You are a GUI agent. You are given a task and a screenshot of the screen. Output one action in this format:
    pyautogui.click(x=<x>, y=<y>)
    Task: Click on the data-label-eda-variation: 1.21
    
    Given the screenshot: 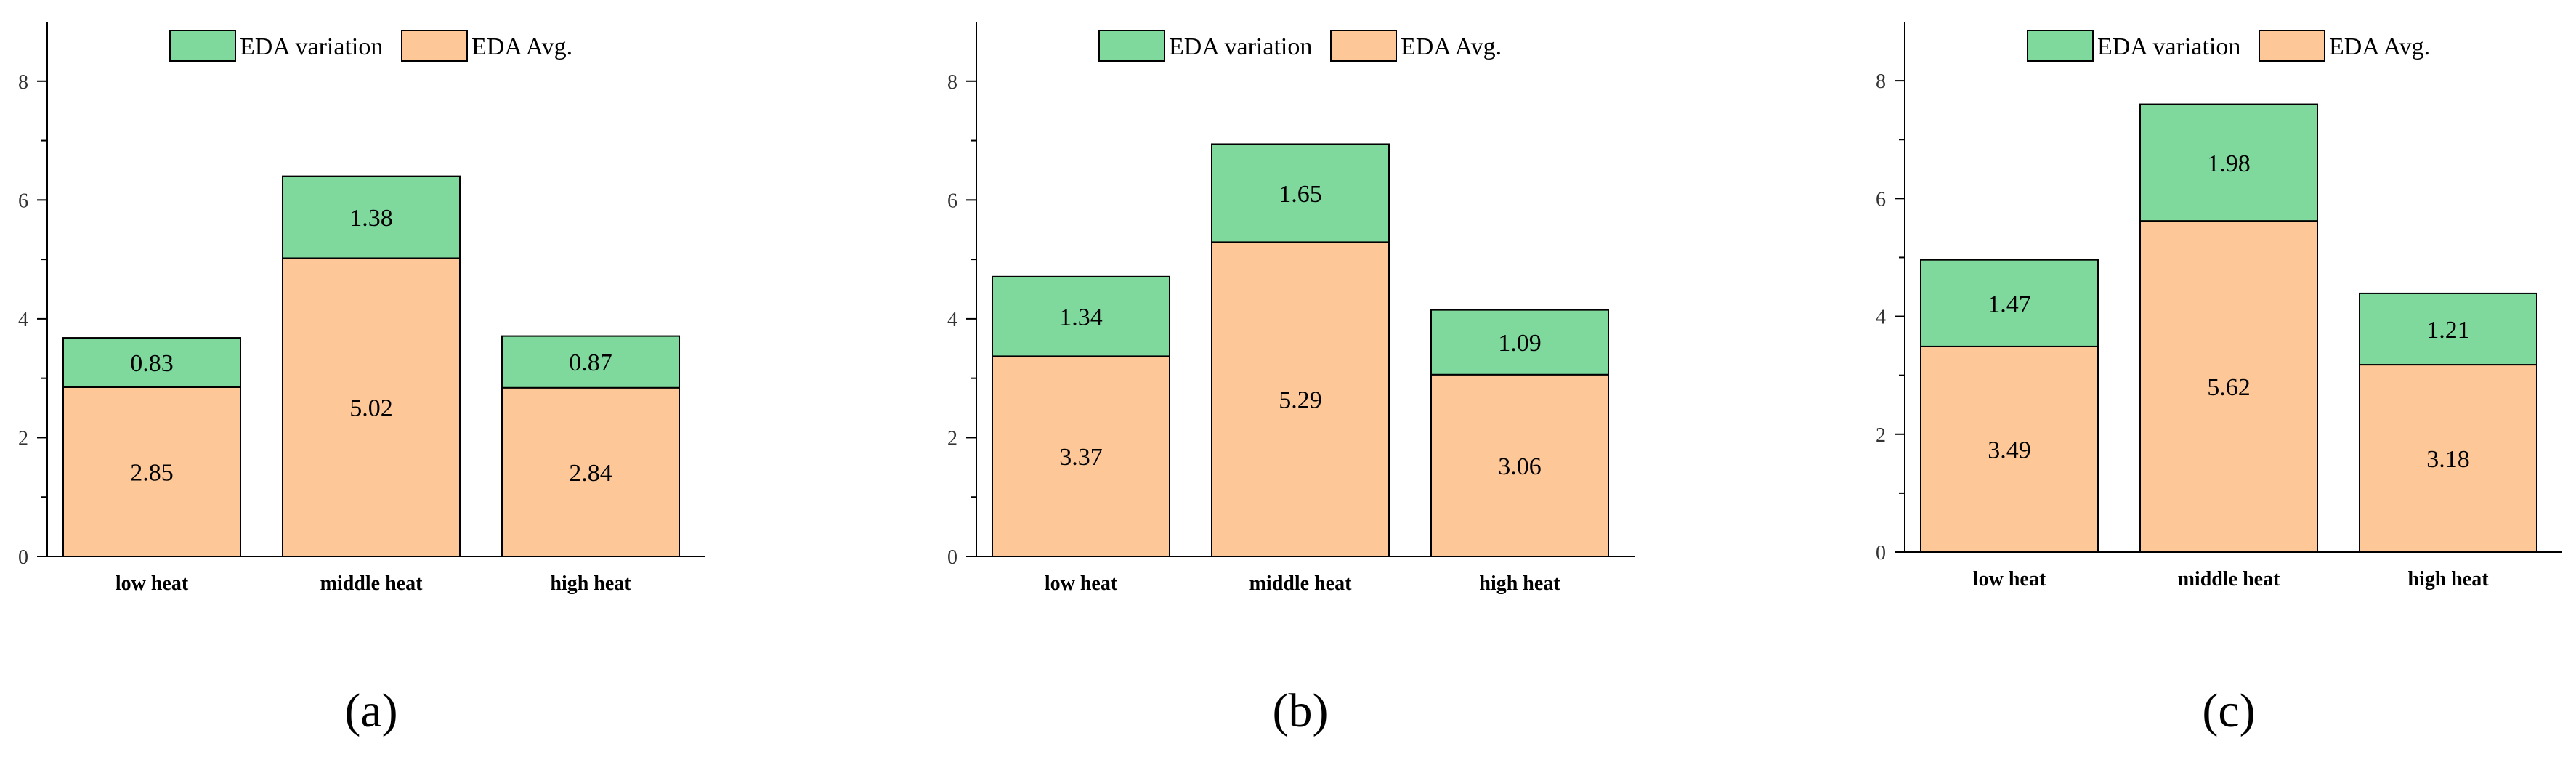 What is the action you would take?
    pyautogui.click(x=2448, y=330)
    